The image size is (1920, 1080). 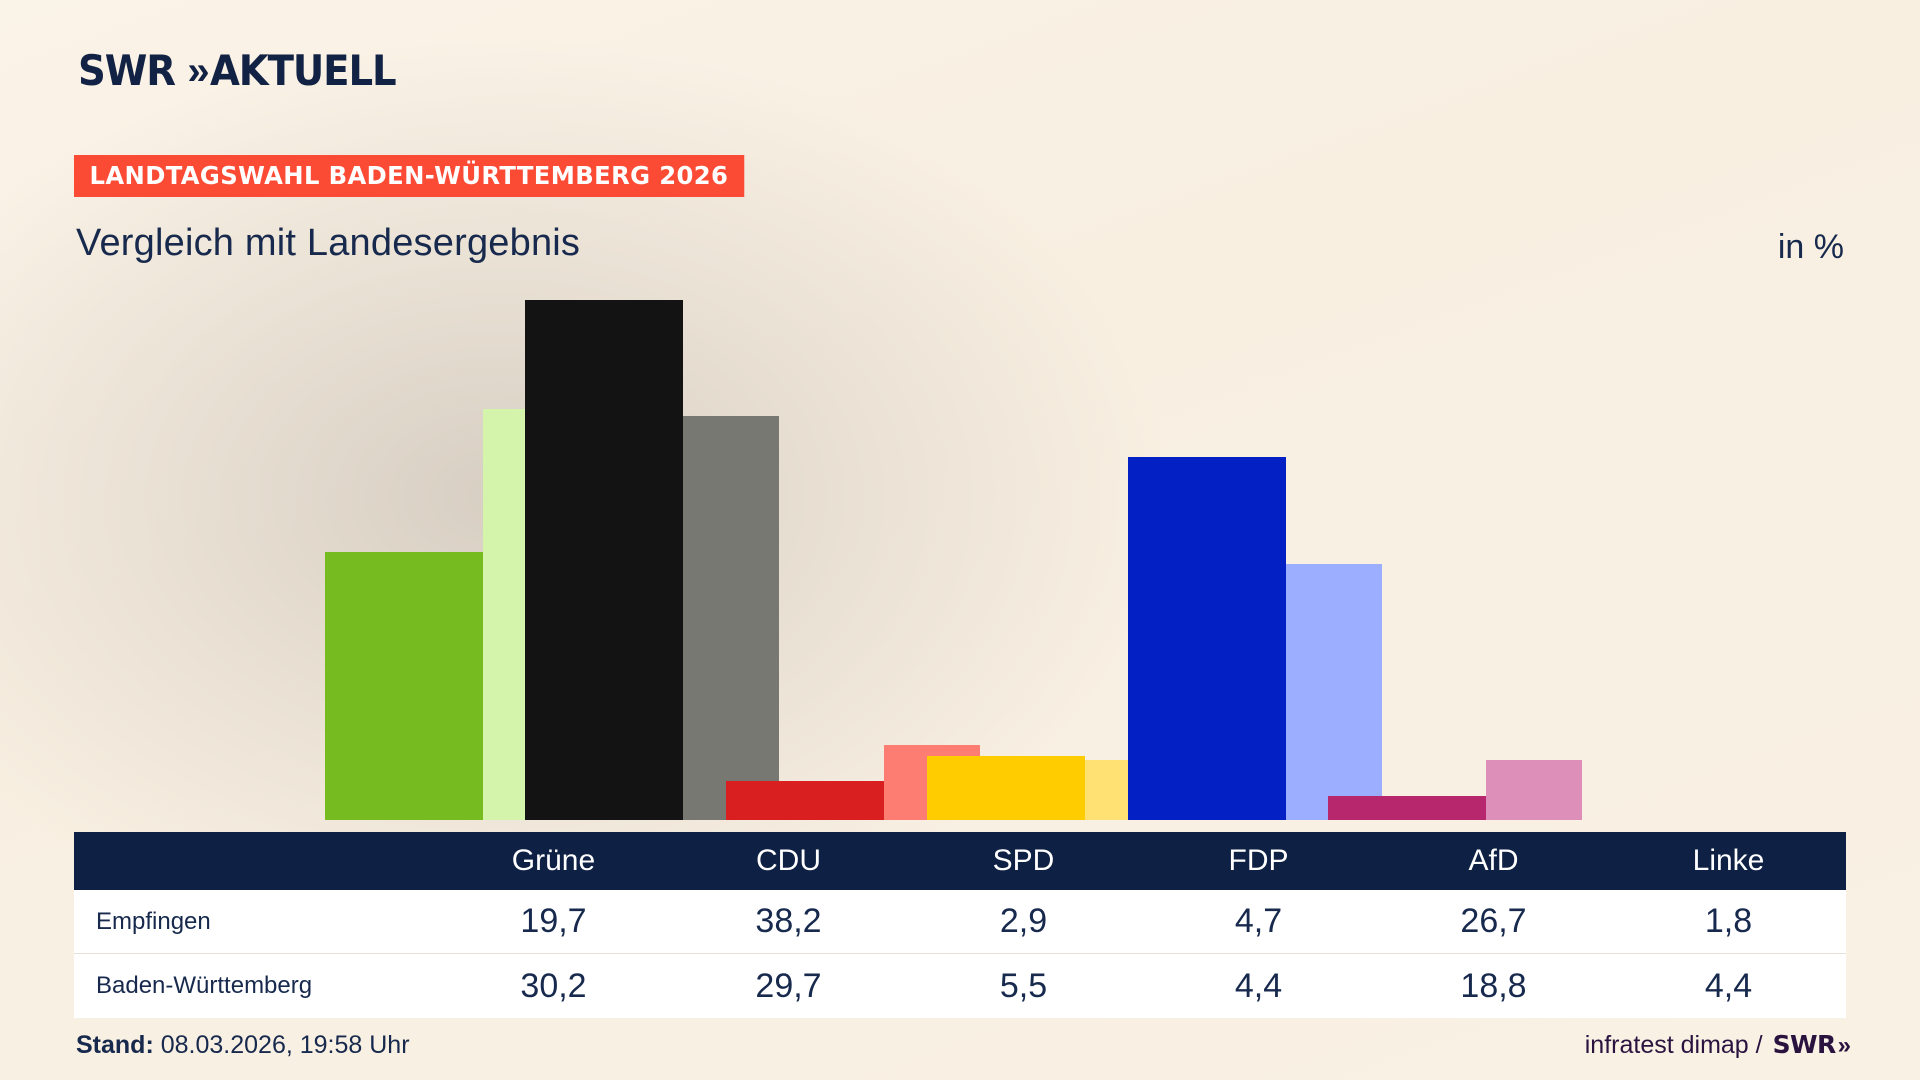 What do you see at coordinates (553, 921) in the screenshot?
I see `cell-grüne: 19,7` at bounding box center [553, 921].